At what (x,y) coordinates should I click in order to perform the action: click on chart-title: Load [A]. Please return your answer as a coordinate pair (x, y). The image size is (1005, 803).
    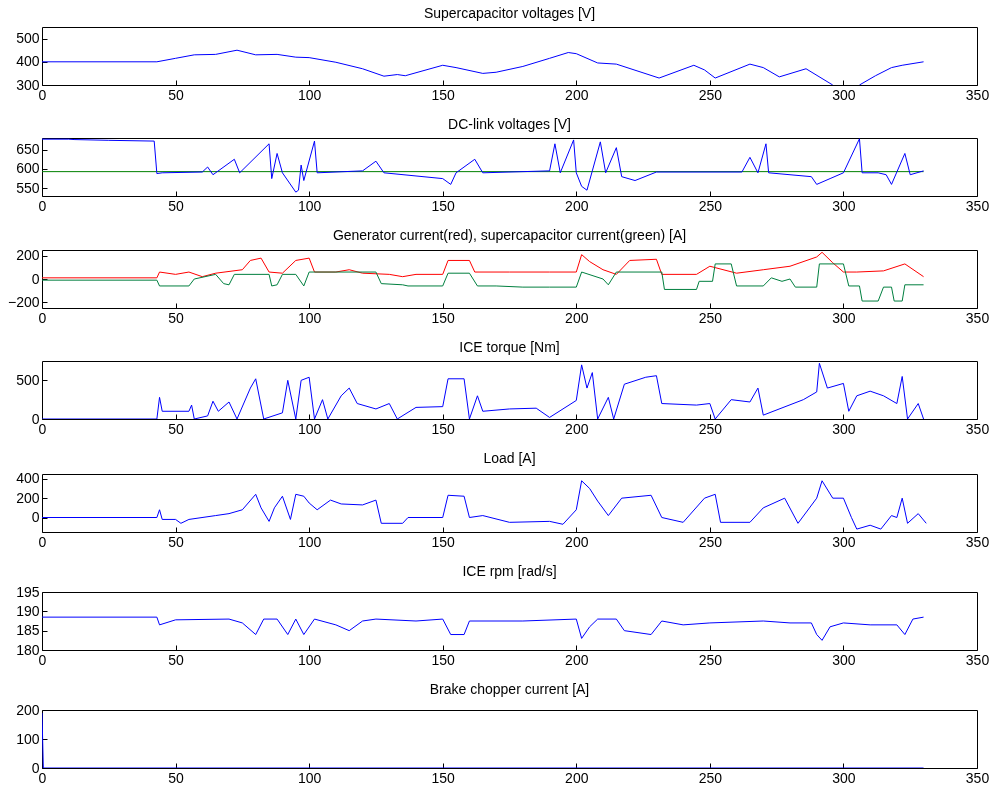
    Looking at the image, I should click on (509, 457).